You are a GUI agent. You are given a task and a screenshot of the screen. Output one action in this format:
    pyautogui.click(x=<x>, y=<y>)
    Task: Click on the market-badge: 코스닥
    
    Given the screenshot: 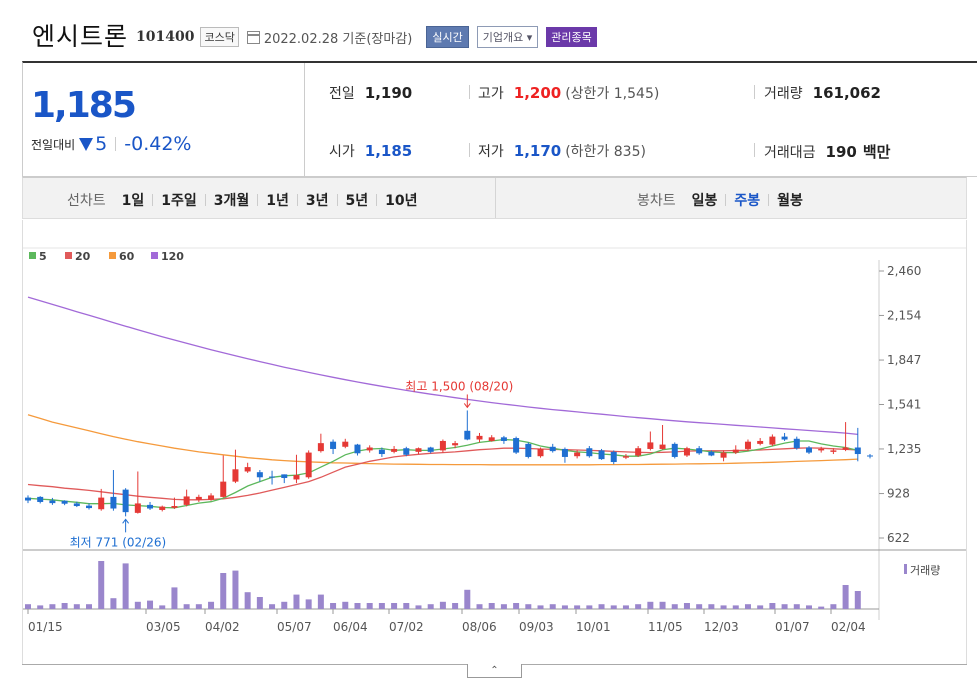 What is the action you would take?
    pyautogui.click(x=219, y=37)
    